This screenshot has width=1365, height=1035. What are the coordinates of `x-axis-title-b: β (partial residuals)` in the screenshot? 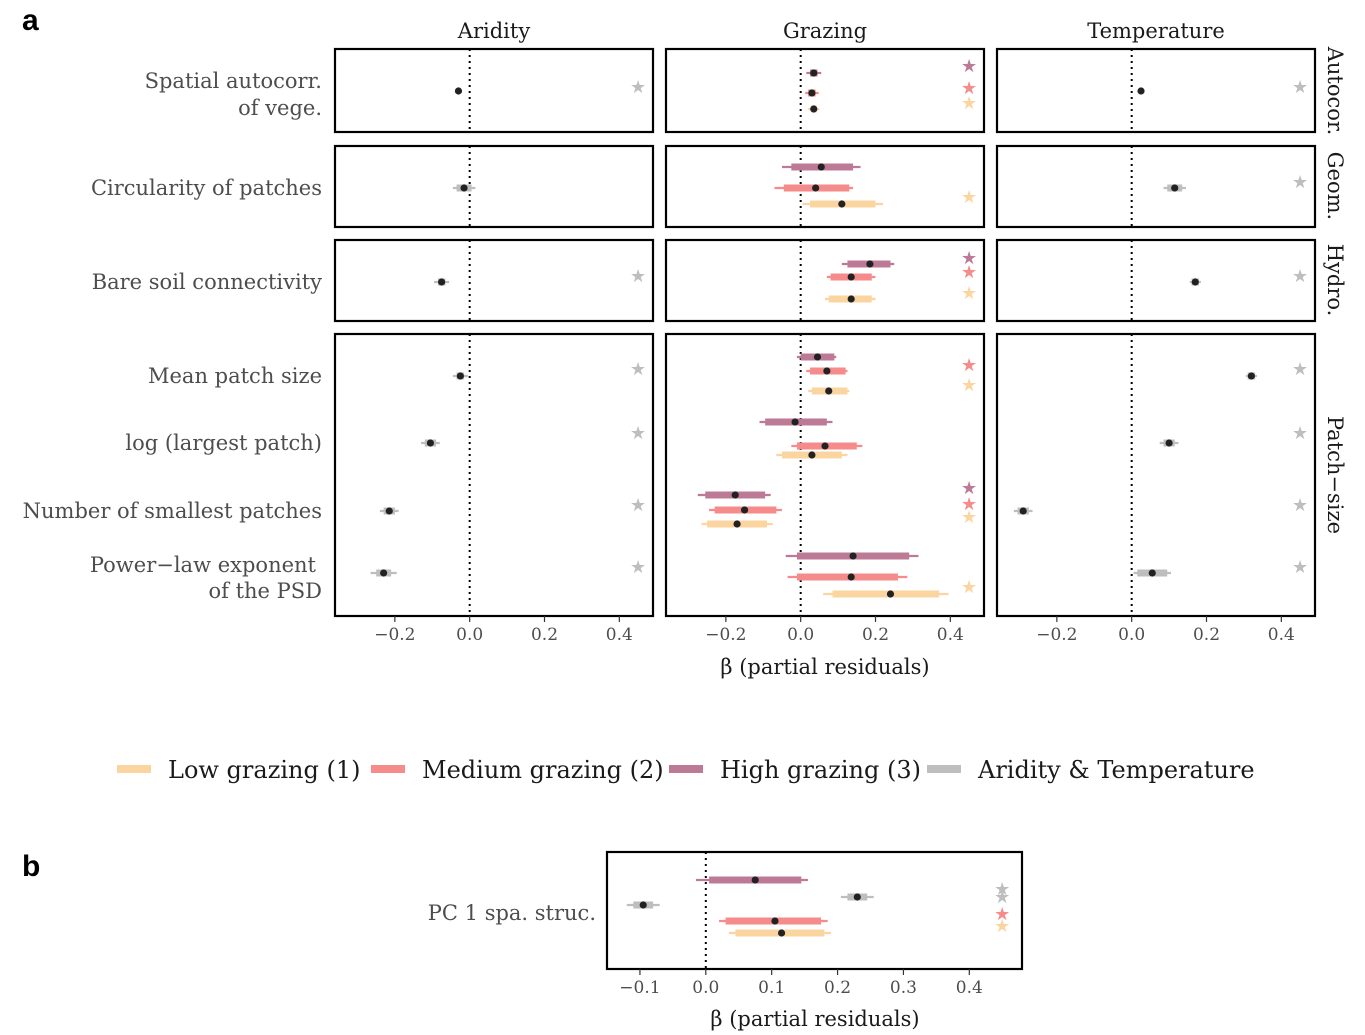 It's located at (814, 1019).